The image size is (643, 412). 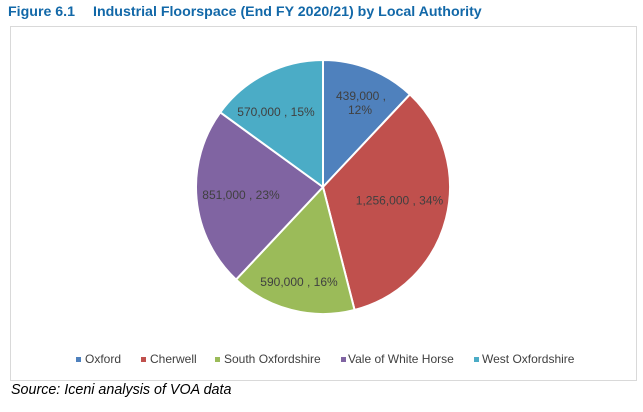 What do you see at coordinates (276, 112) in the screenshot?
I see `svg-text: 570,000 , 15%` at bounding box center [276, 112].